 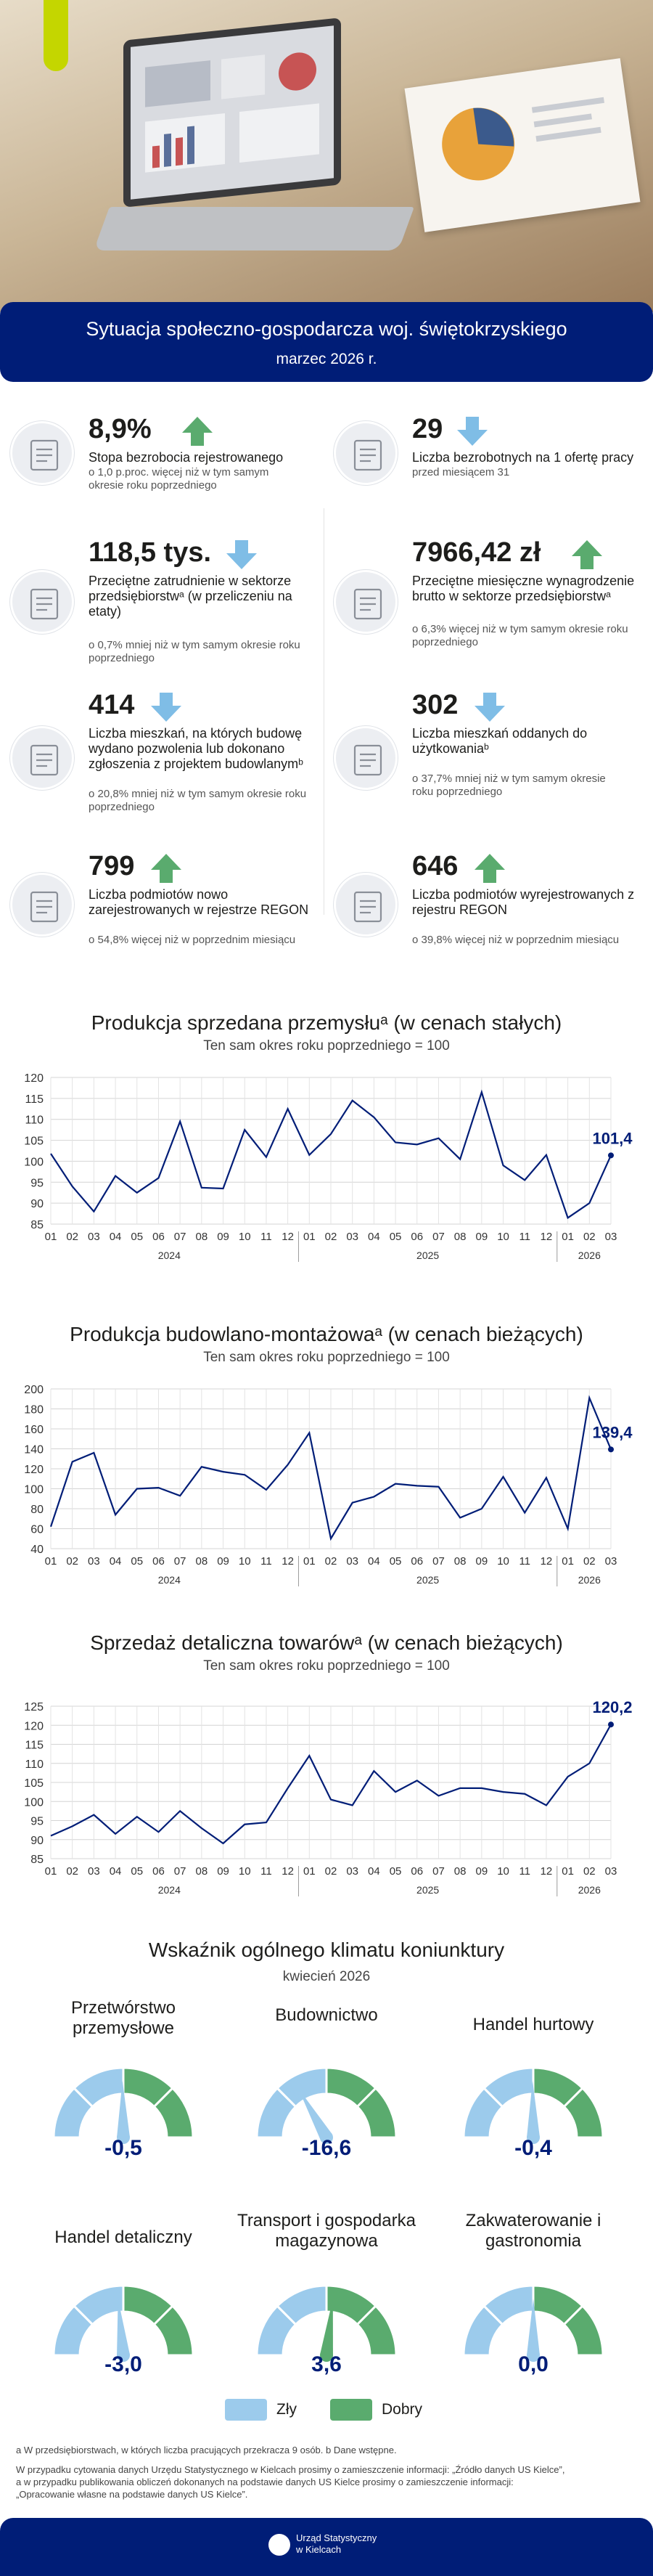 What do you see at coordinates (37, 1550) in the screenshot?
I see `y-tick-label: 40` at bounding box center [37, 1550].